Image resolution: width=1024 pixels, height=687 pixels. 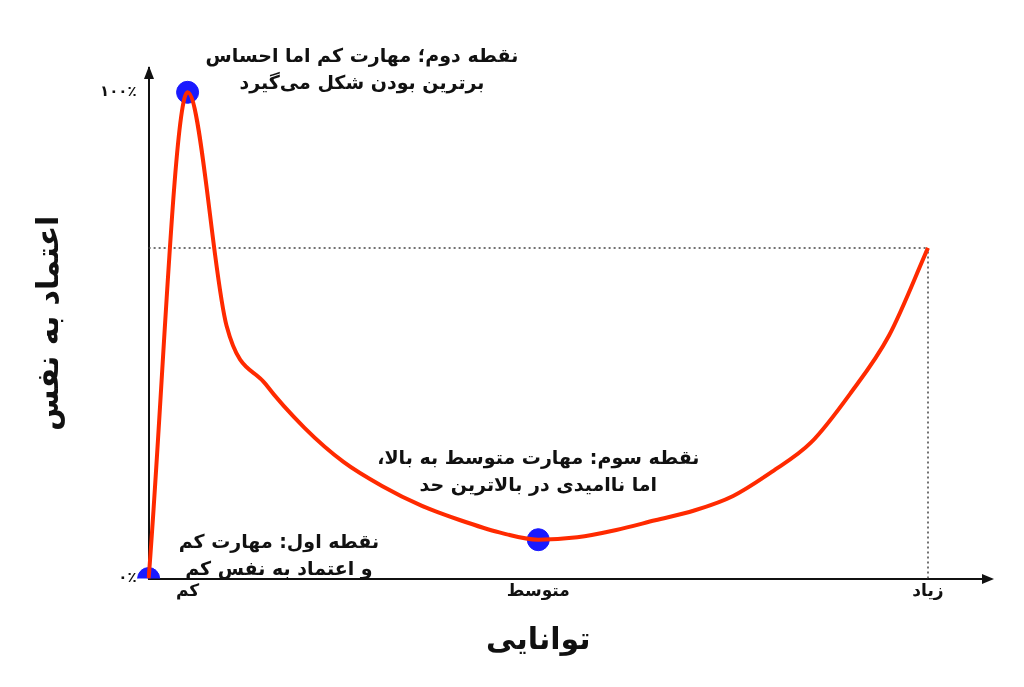 I want to click on y-tick-label: ۰٪, so click(x=127, y=577).